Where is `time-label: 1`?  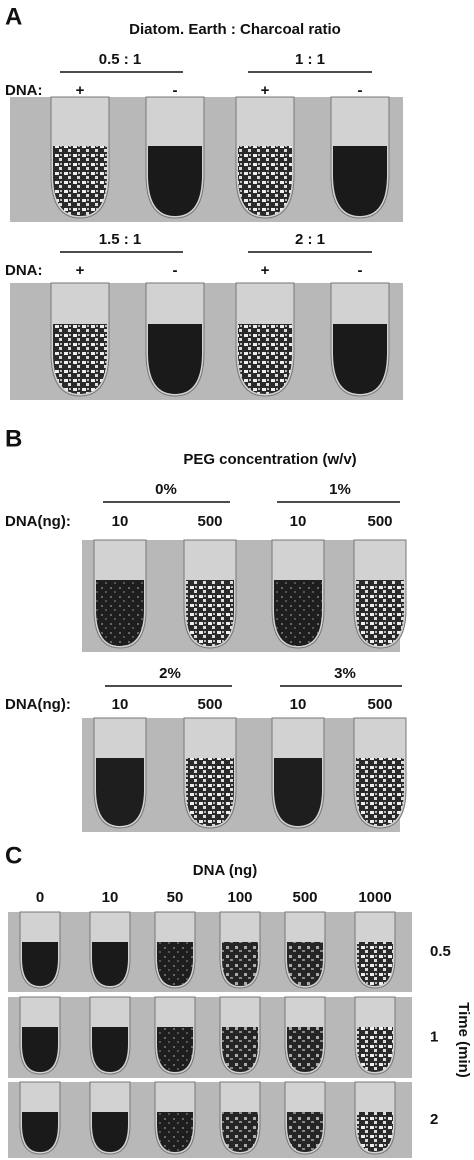
time-label: 1 is located at coordinates (434, 1036).